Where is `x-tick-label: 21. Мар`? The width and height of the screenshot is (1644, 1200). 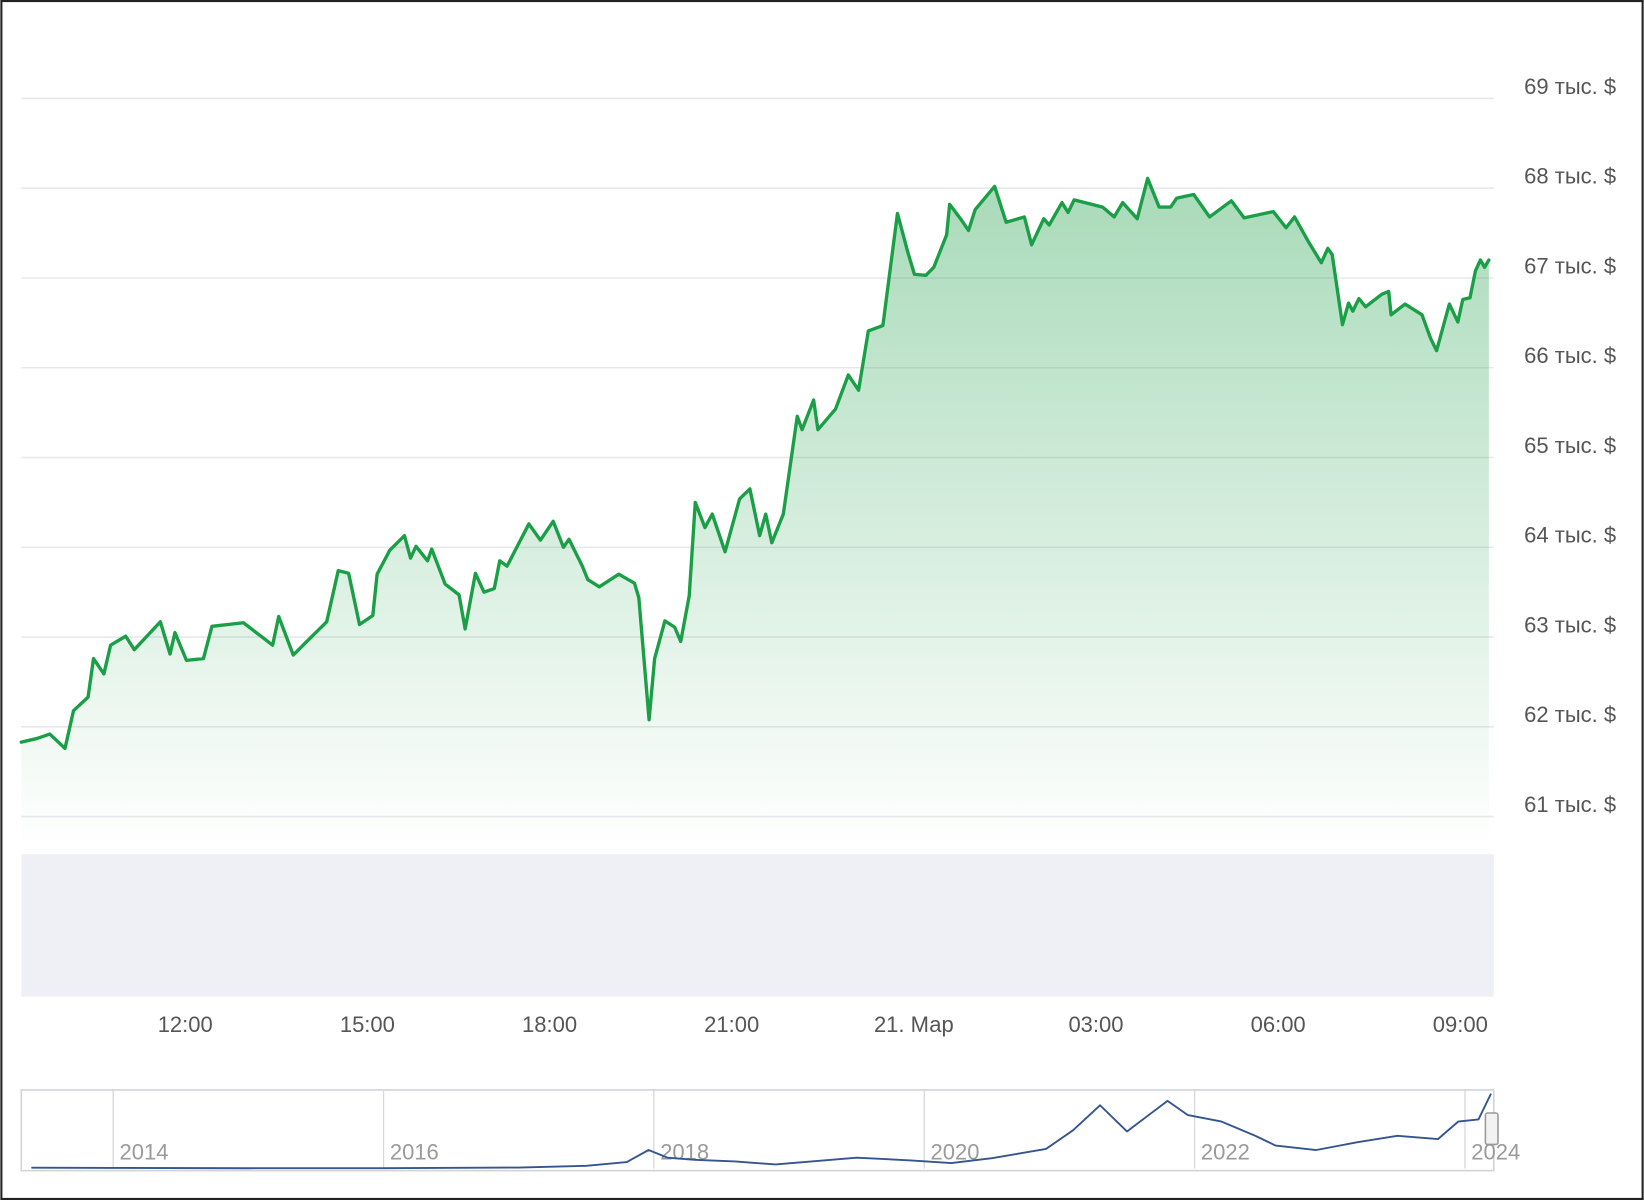 x-tick-label: 21. Мар is located at coordinates (914, 1024).